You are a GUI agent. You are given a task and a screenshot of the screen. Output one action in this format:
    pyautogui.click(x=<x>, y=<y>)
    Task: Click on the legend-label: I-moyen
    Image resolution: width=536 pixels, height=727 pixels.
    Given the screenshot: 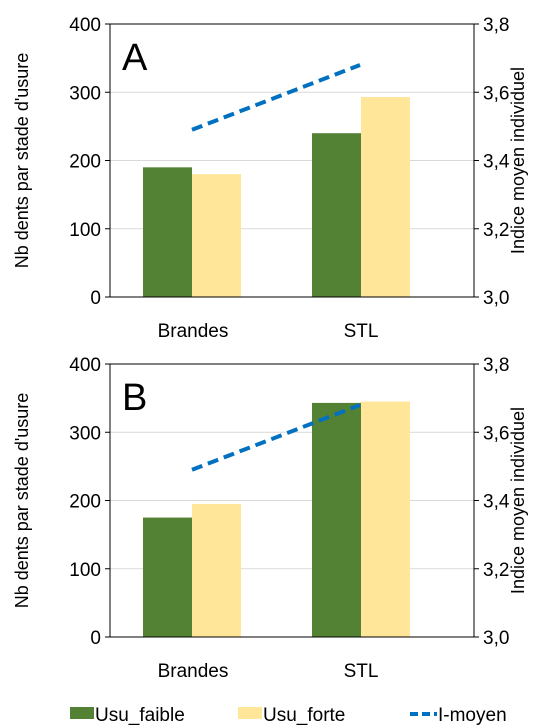 What is the action you would take?
    pyautogui.click(x=472, y=715)
    